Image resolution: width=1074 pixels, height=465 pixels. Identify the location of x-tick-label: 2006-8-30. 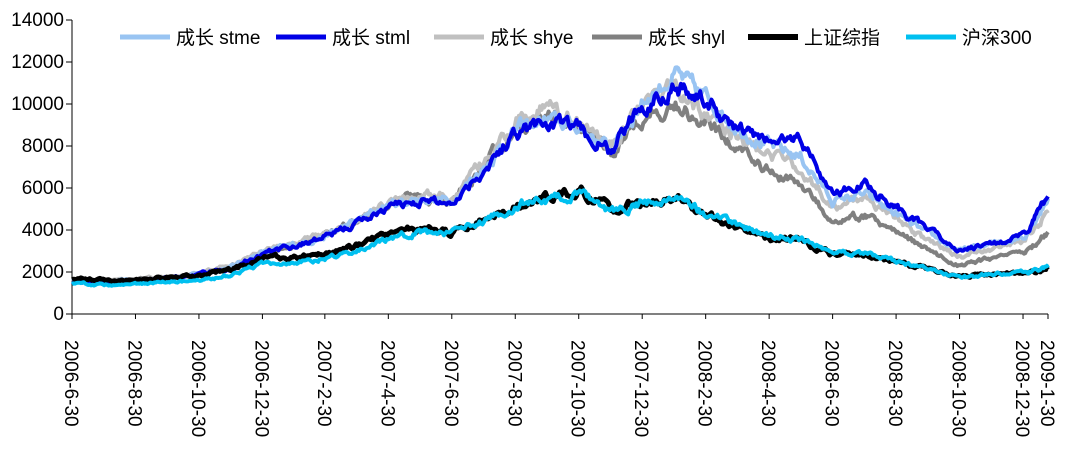
(133, 383).